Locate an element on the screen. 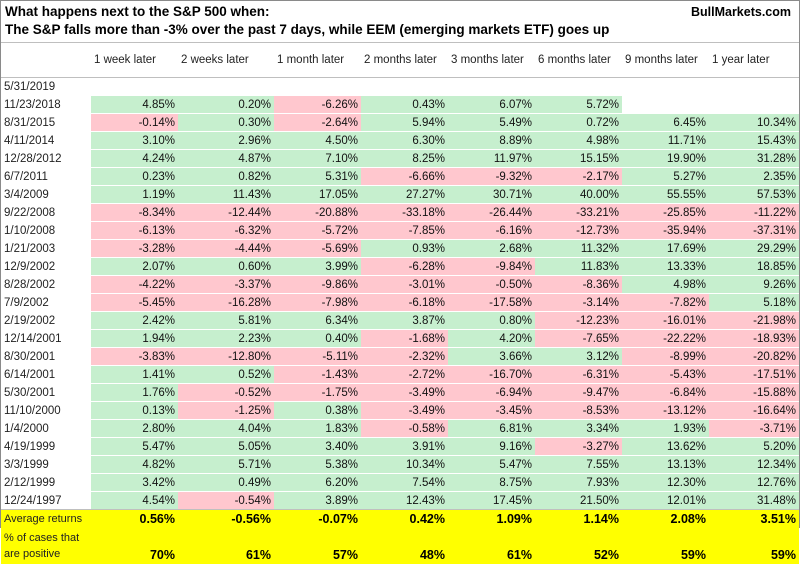 Image resolution: width=800 pixels, height=564 pixels. return-cell: -8.99% is located at coordinates (665, 356).